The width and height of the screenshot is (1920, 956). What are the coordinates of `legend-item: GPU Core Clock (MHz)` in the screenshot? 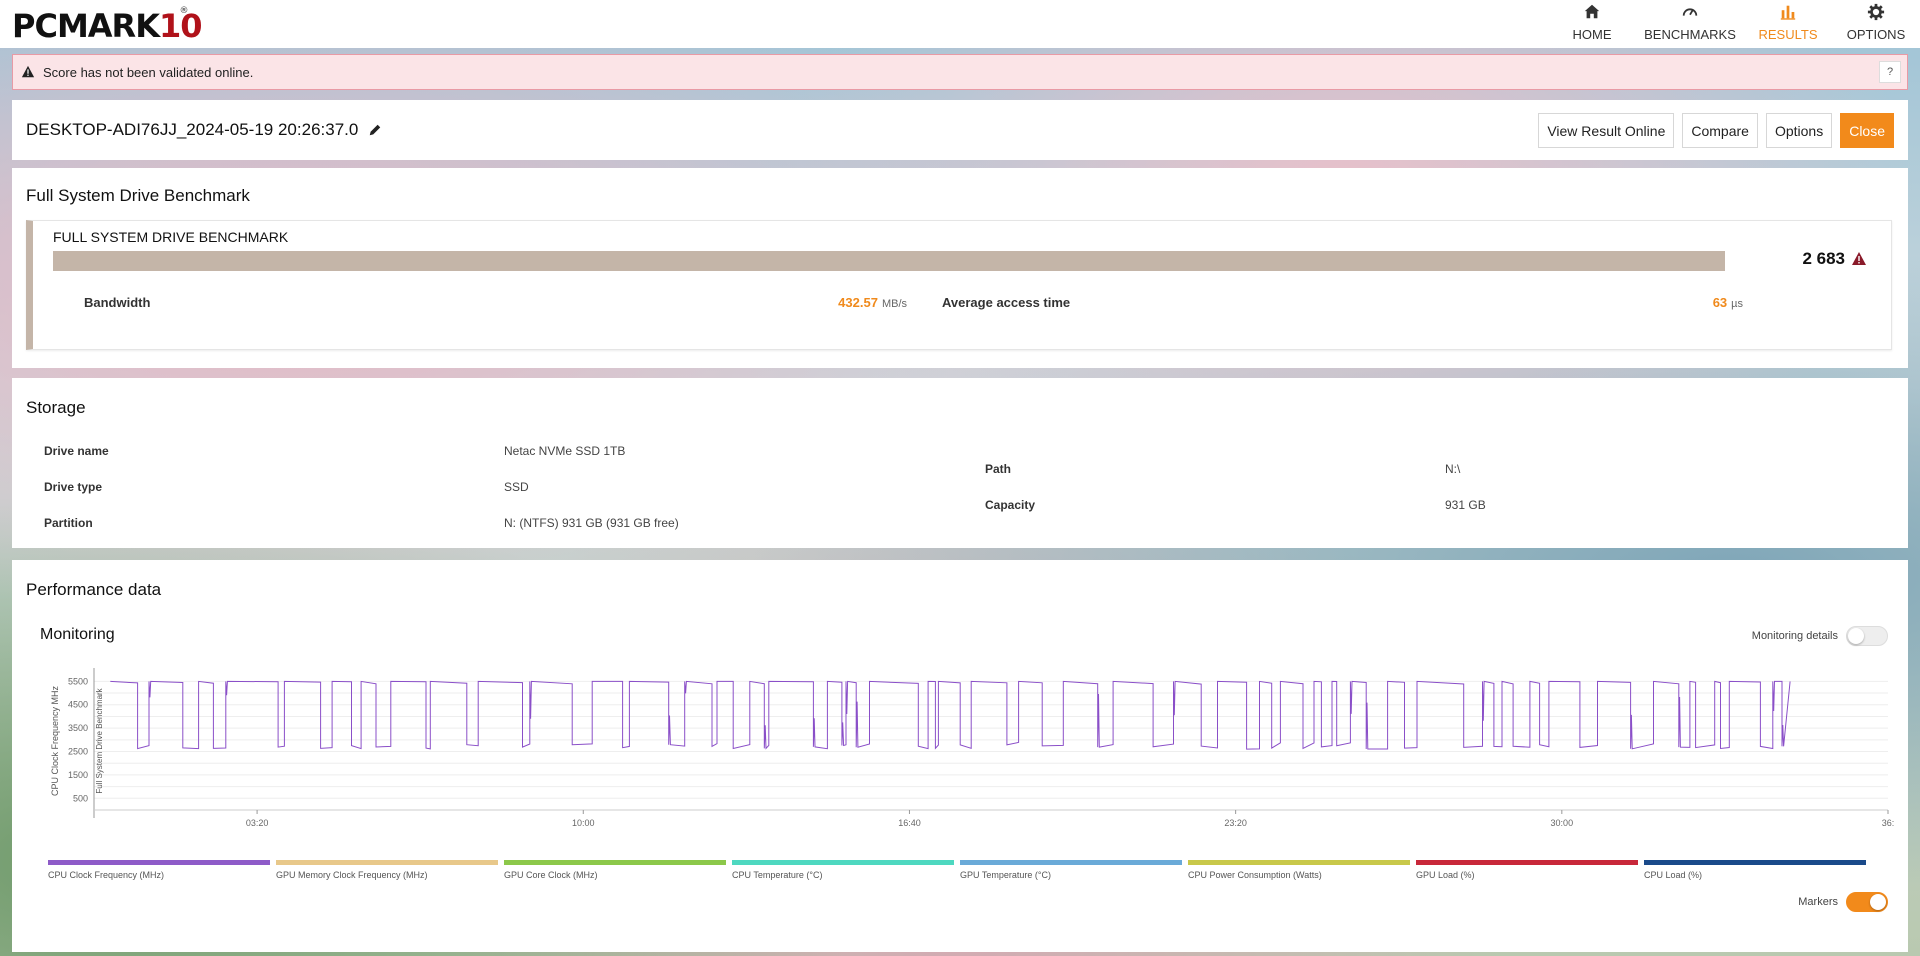 It's located at (615, 870).